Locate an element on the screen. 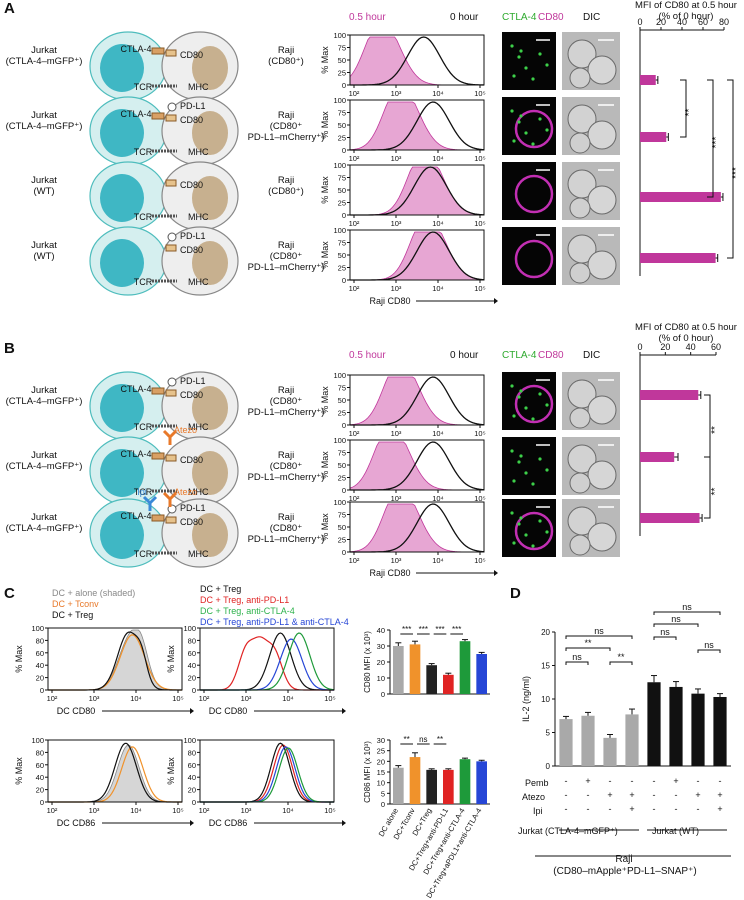 The width and height of the screenshot is (744, 900). schematic-right-label-a-1: Raji (CD80⁺ PD-L1–mCherry⁺) is located at coordinates (286, 126).